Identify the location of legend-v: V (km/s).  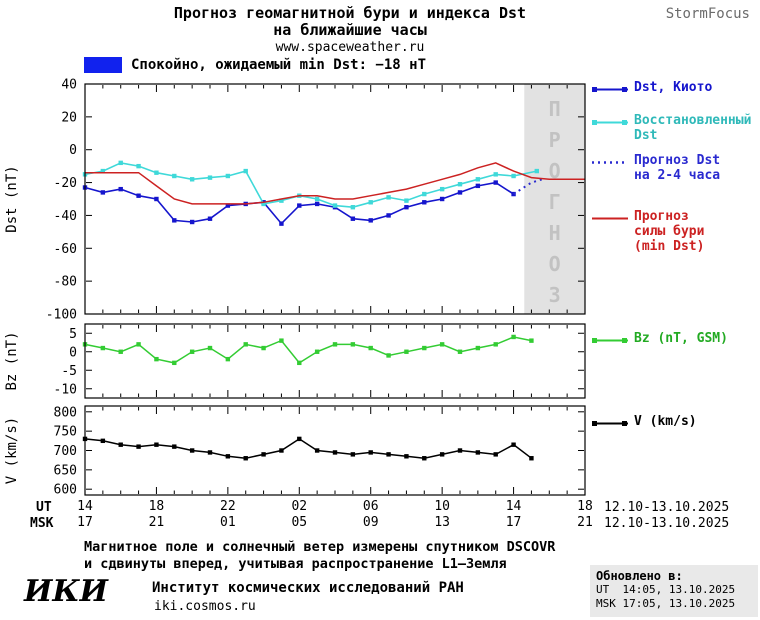
(644, 421).